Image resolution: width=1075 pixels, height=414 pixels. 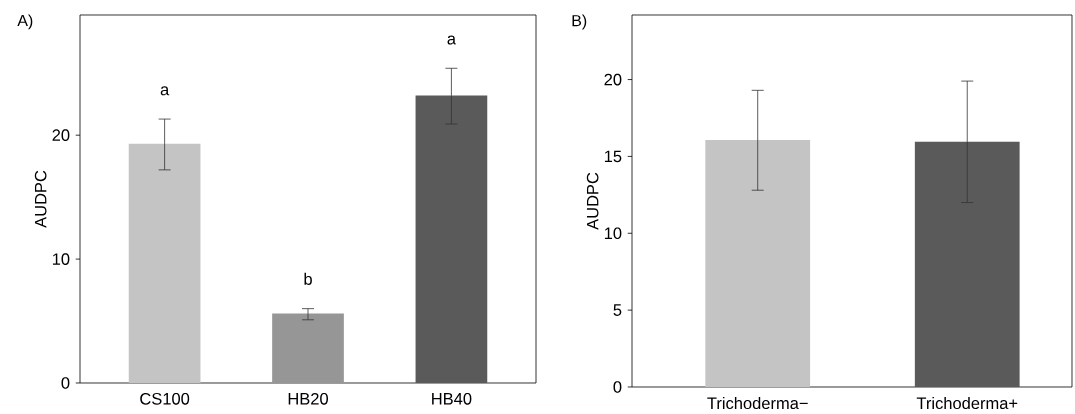 What do you see at coordinates (757, 403) in the screenshot?
I see `x-tick-label: Trichoderma−` at bounding box center [757, 403].